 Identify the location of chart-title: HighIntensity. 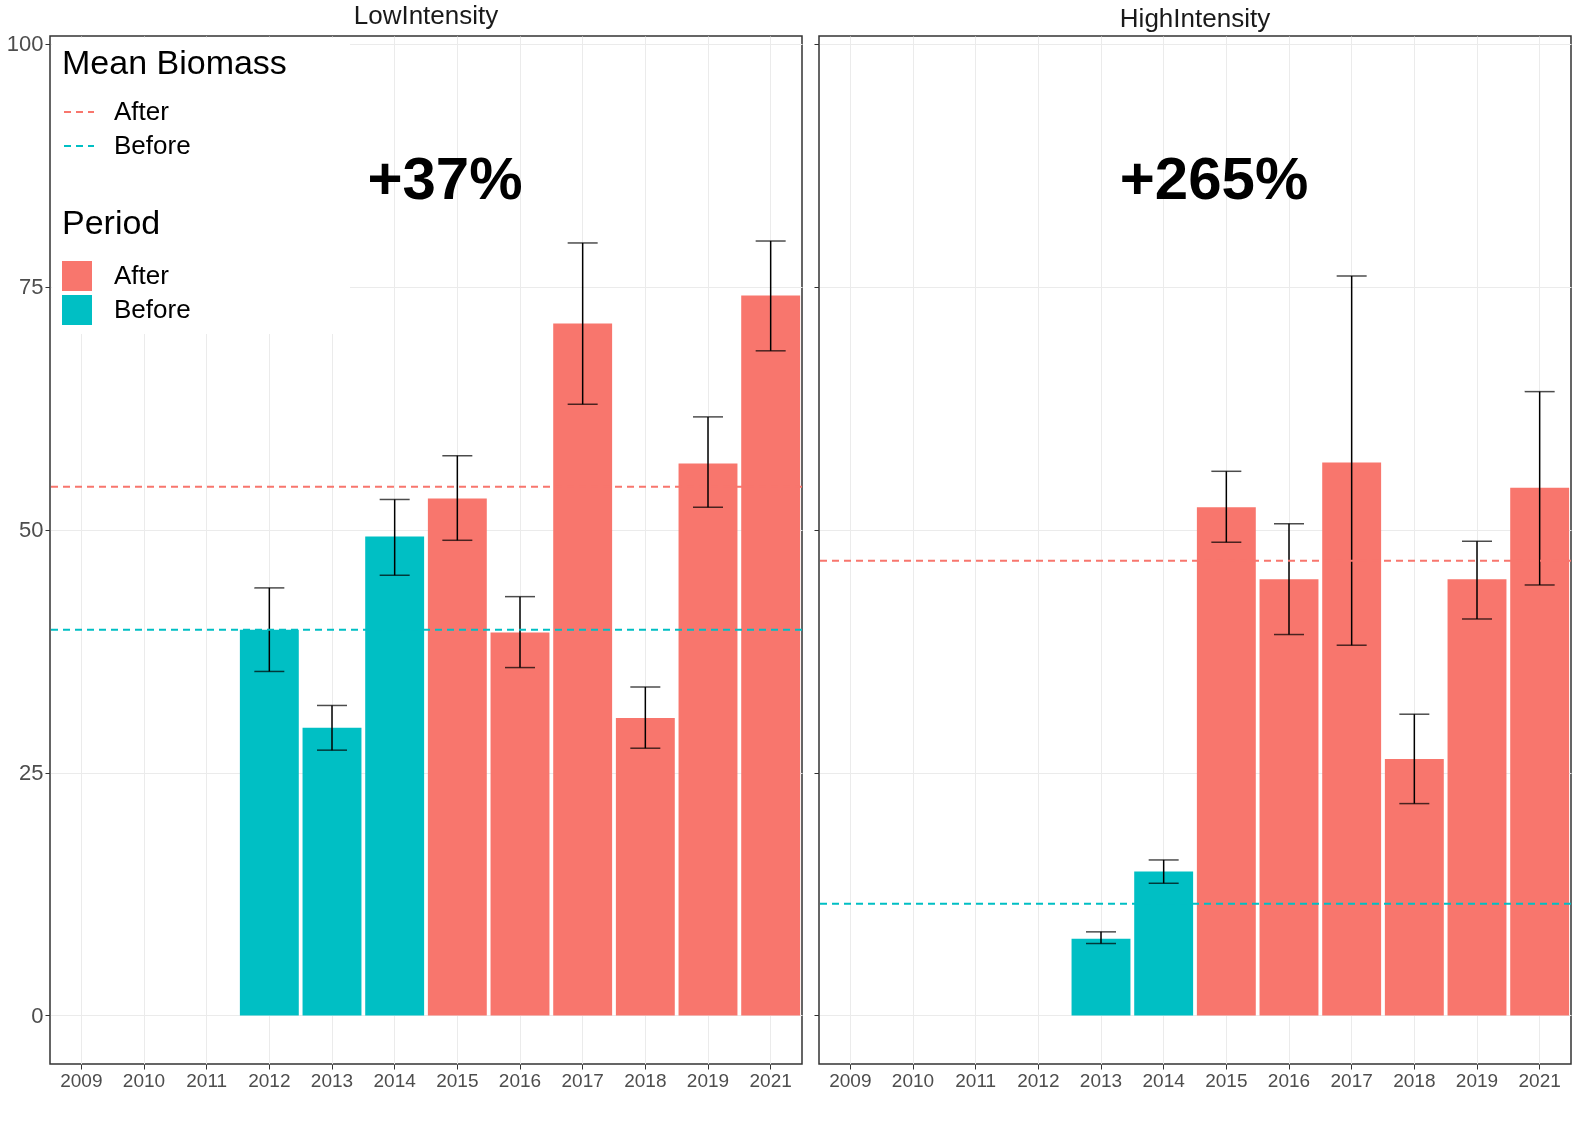
(1195, 18).